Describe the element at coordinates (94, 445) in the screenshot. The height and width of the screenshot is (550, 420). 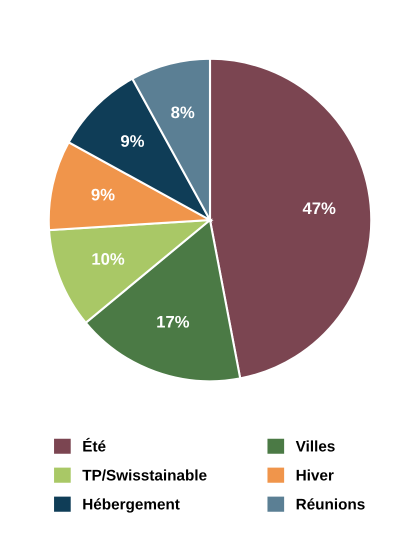
I see `legend-label: Été` at that location.